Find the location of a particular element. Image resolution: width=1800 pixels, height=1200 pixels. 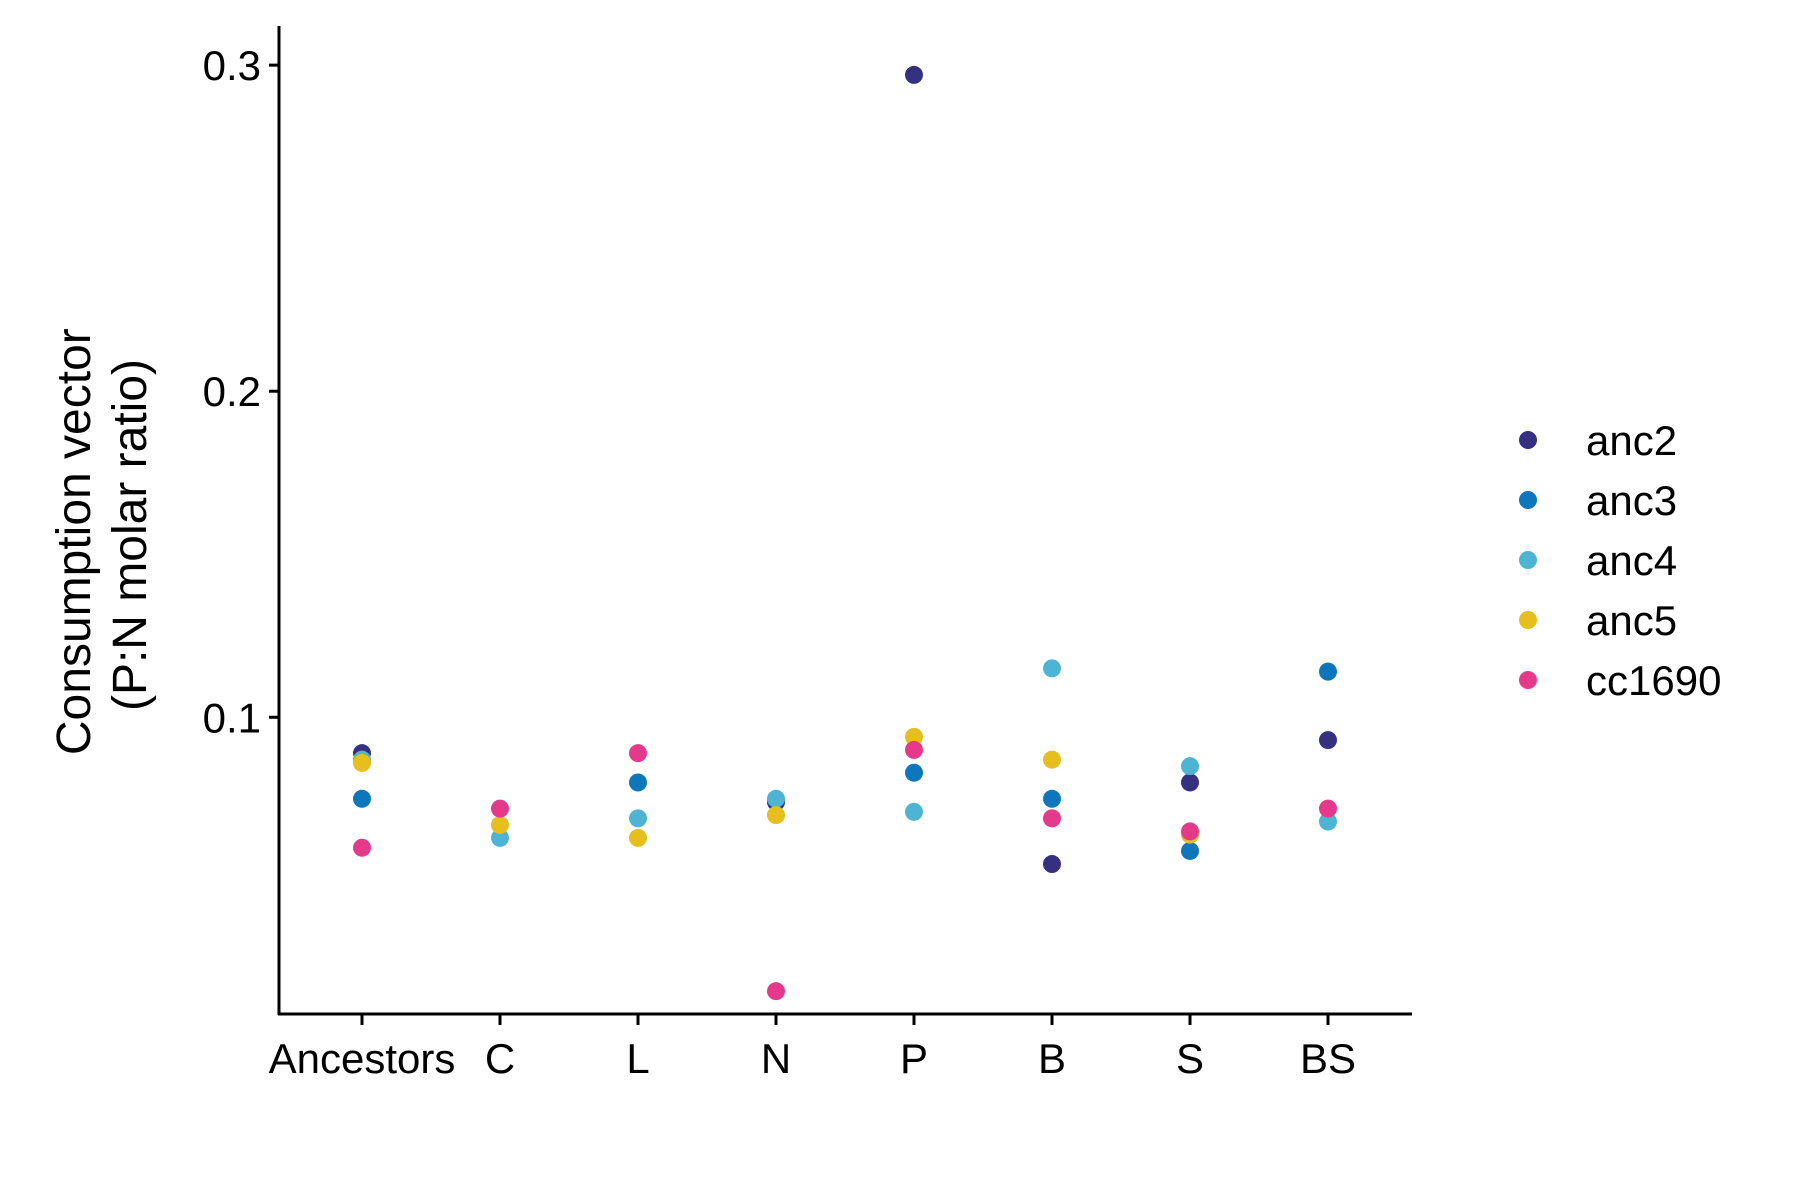

x-tick-label: L is located at coordinates (637, 1058).